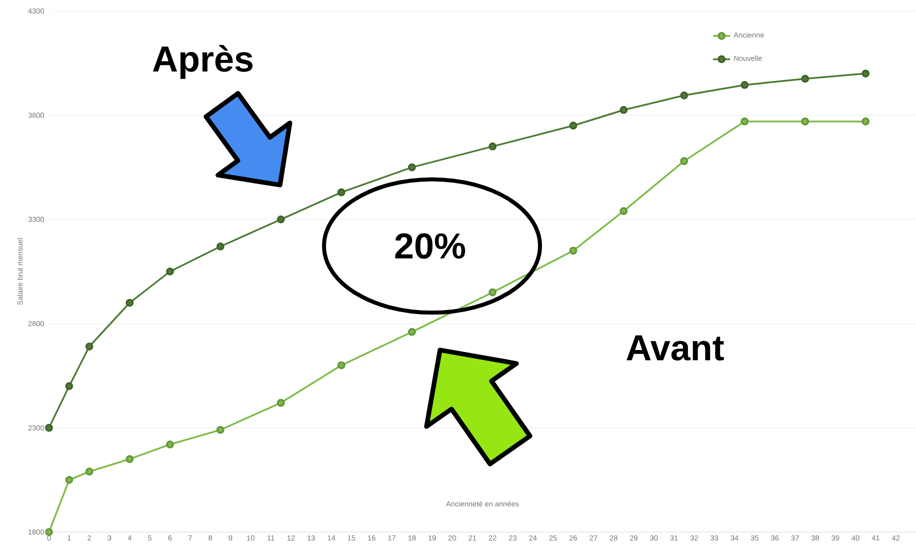  What do you see at coordinates (675, 348) in the screenshot?
I see `annotation: Avant` at bounding box center [675, 348].